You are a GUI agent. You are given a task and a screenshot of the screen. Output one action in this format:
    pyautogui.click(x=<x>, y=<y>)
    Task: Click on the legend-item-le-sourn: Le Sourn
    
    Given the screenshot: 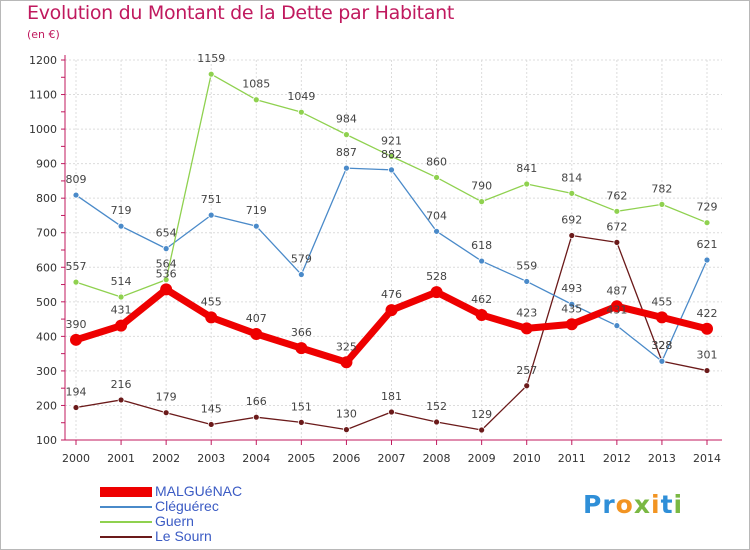 What is the action you would take?
    pyautogui.click(x=210, y=536)
    